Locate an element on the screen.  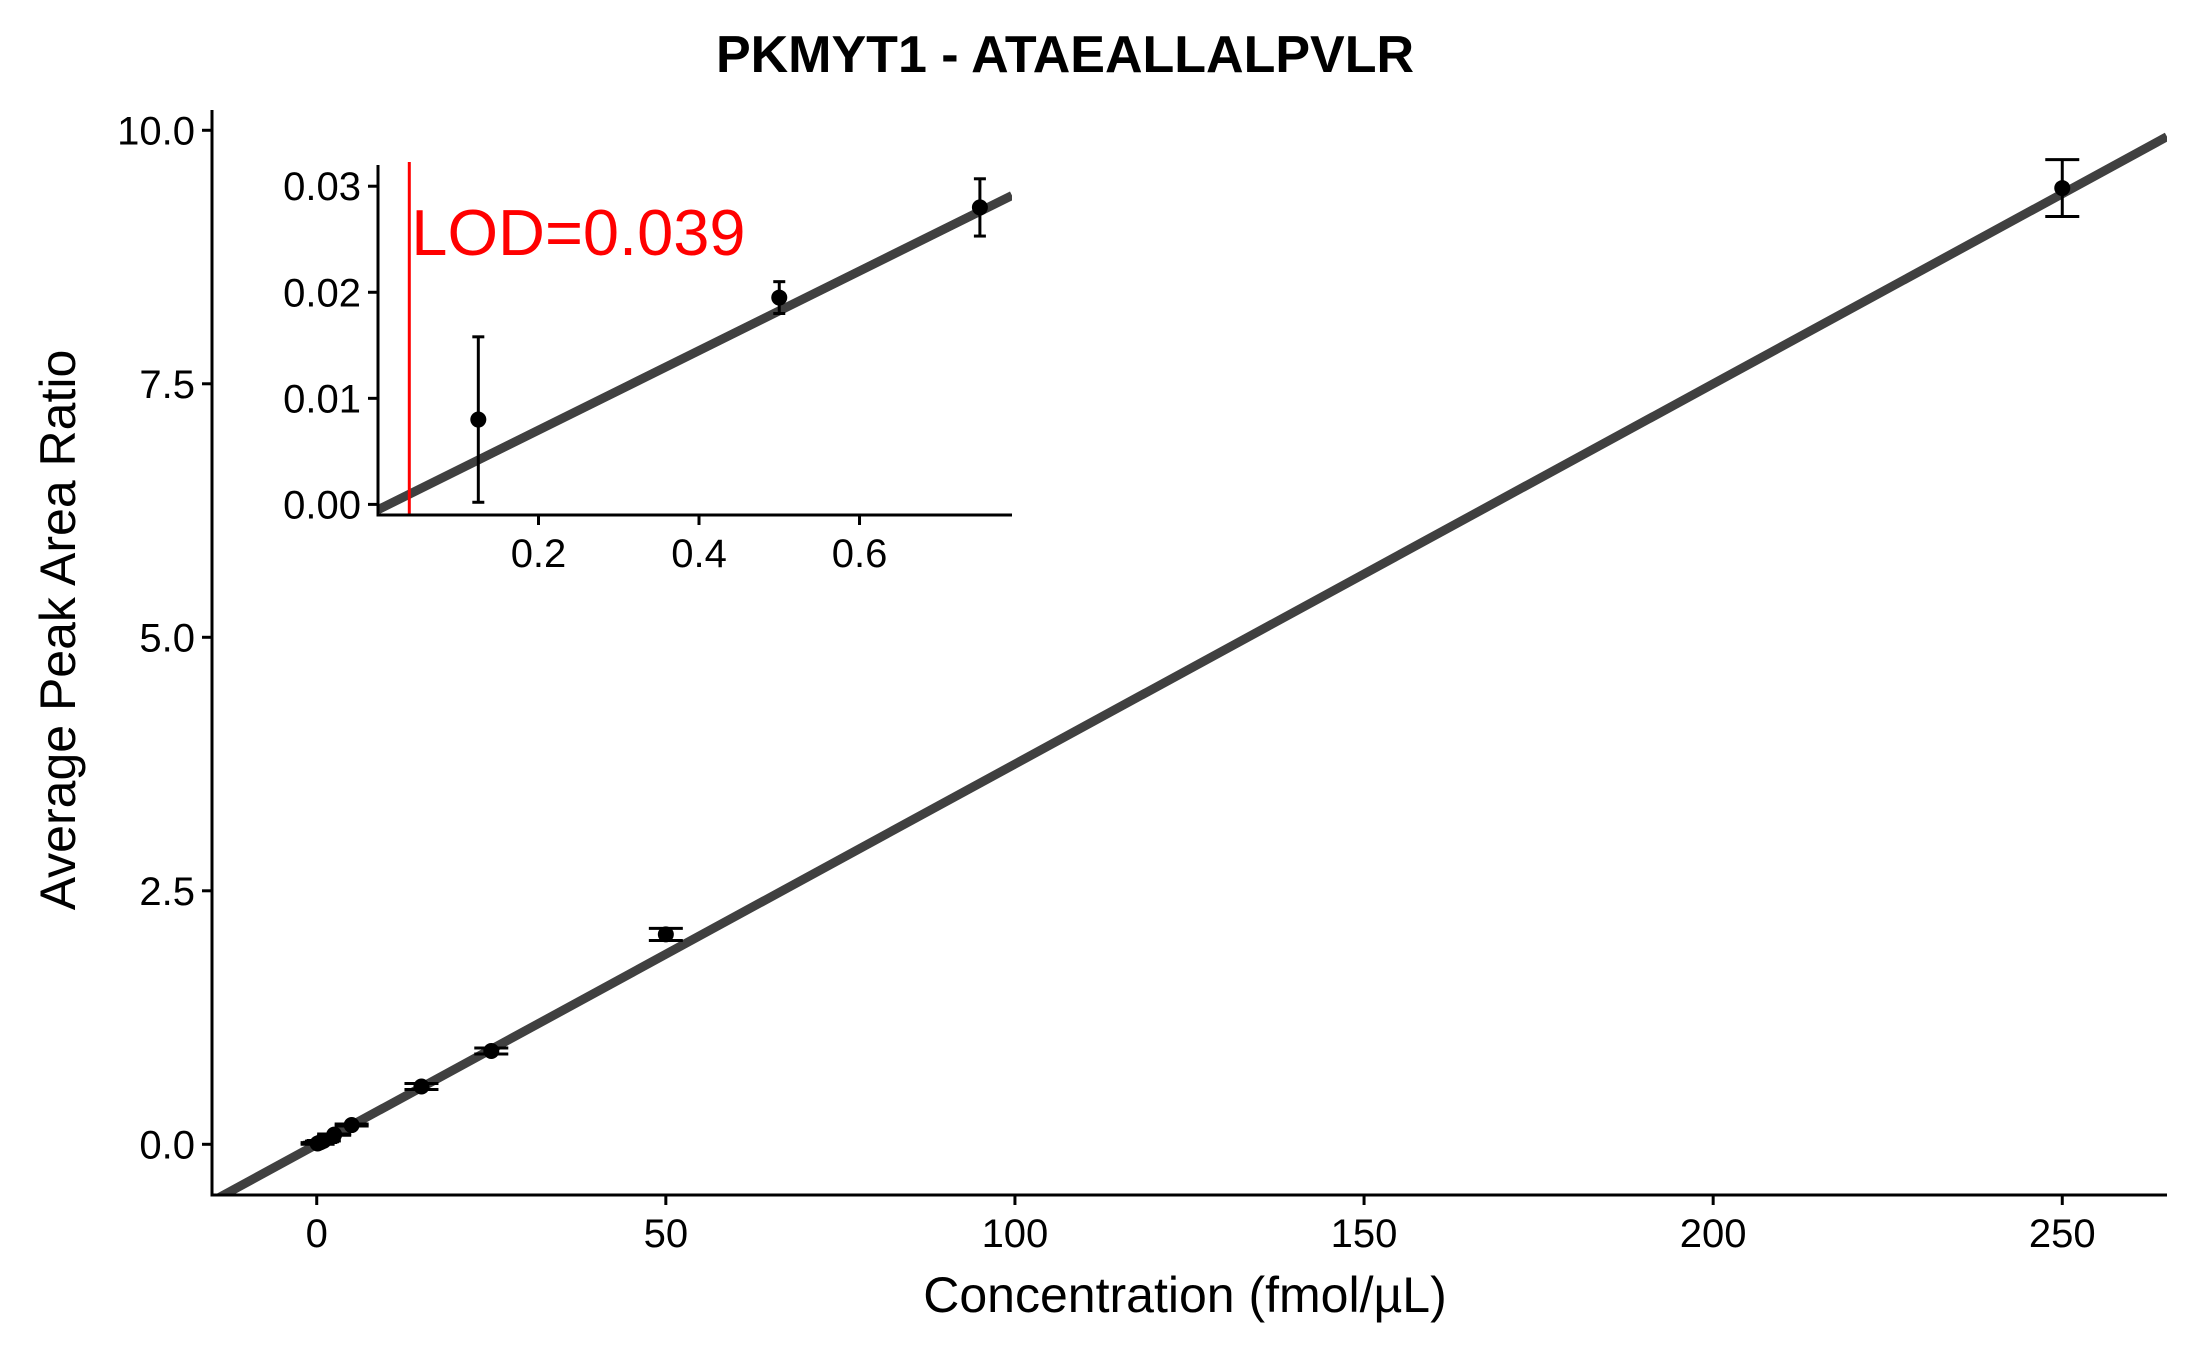
inset-plot: LOD=0.039 0.2 0.4 0.6 0.00 0.01 0.02 0.03 is located at coordinates (647, 369).